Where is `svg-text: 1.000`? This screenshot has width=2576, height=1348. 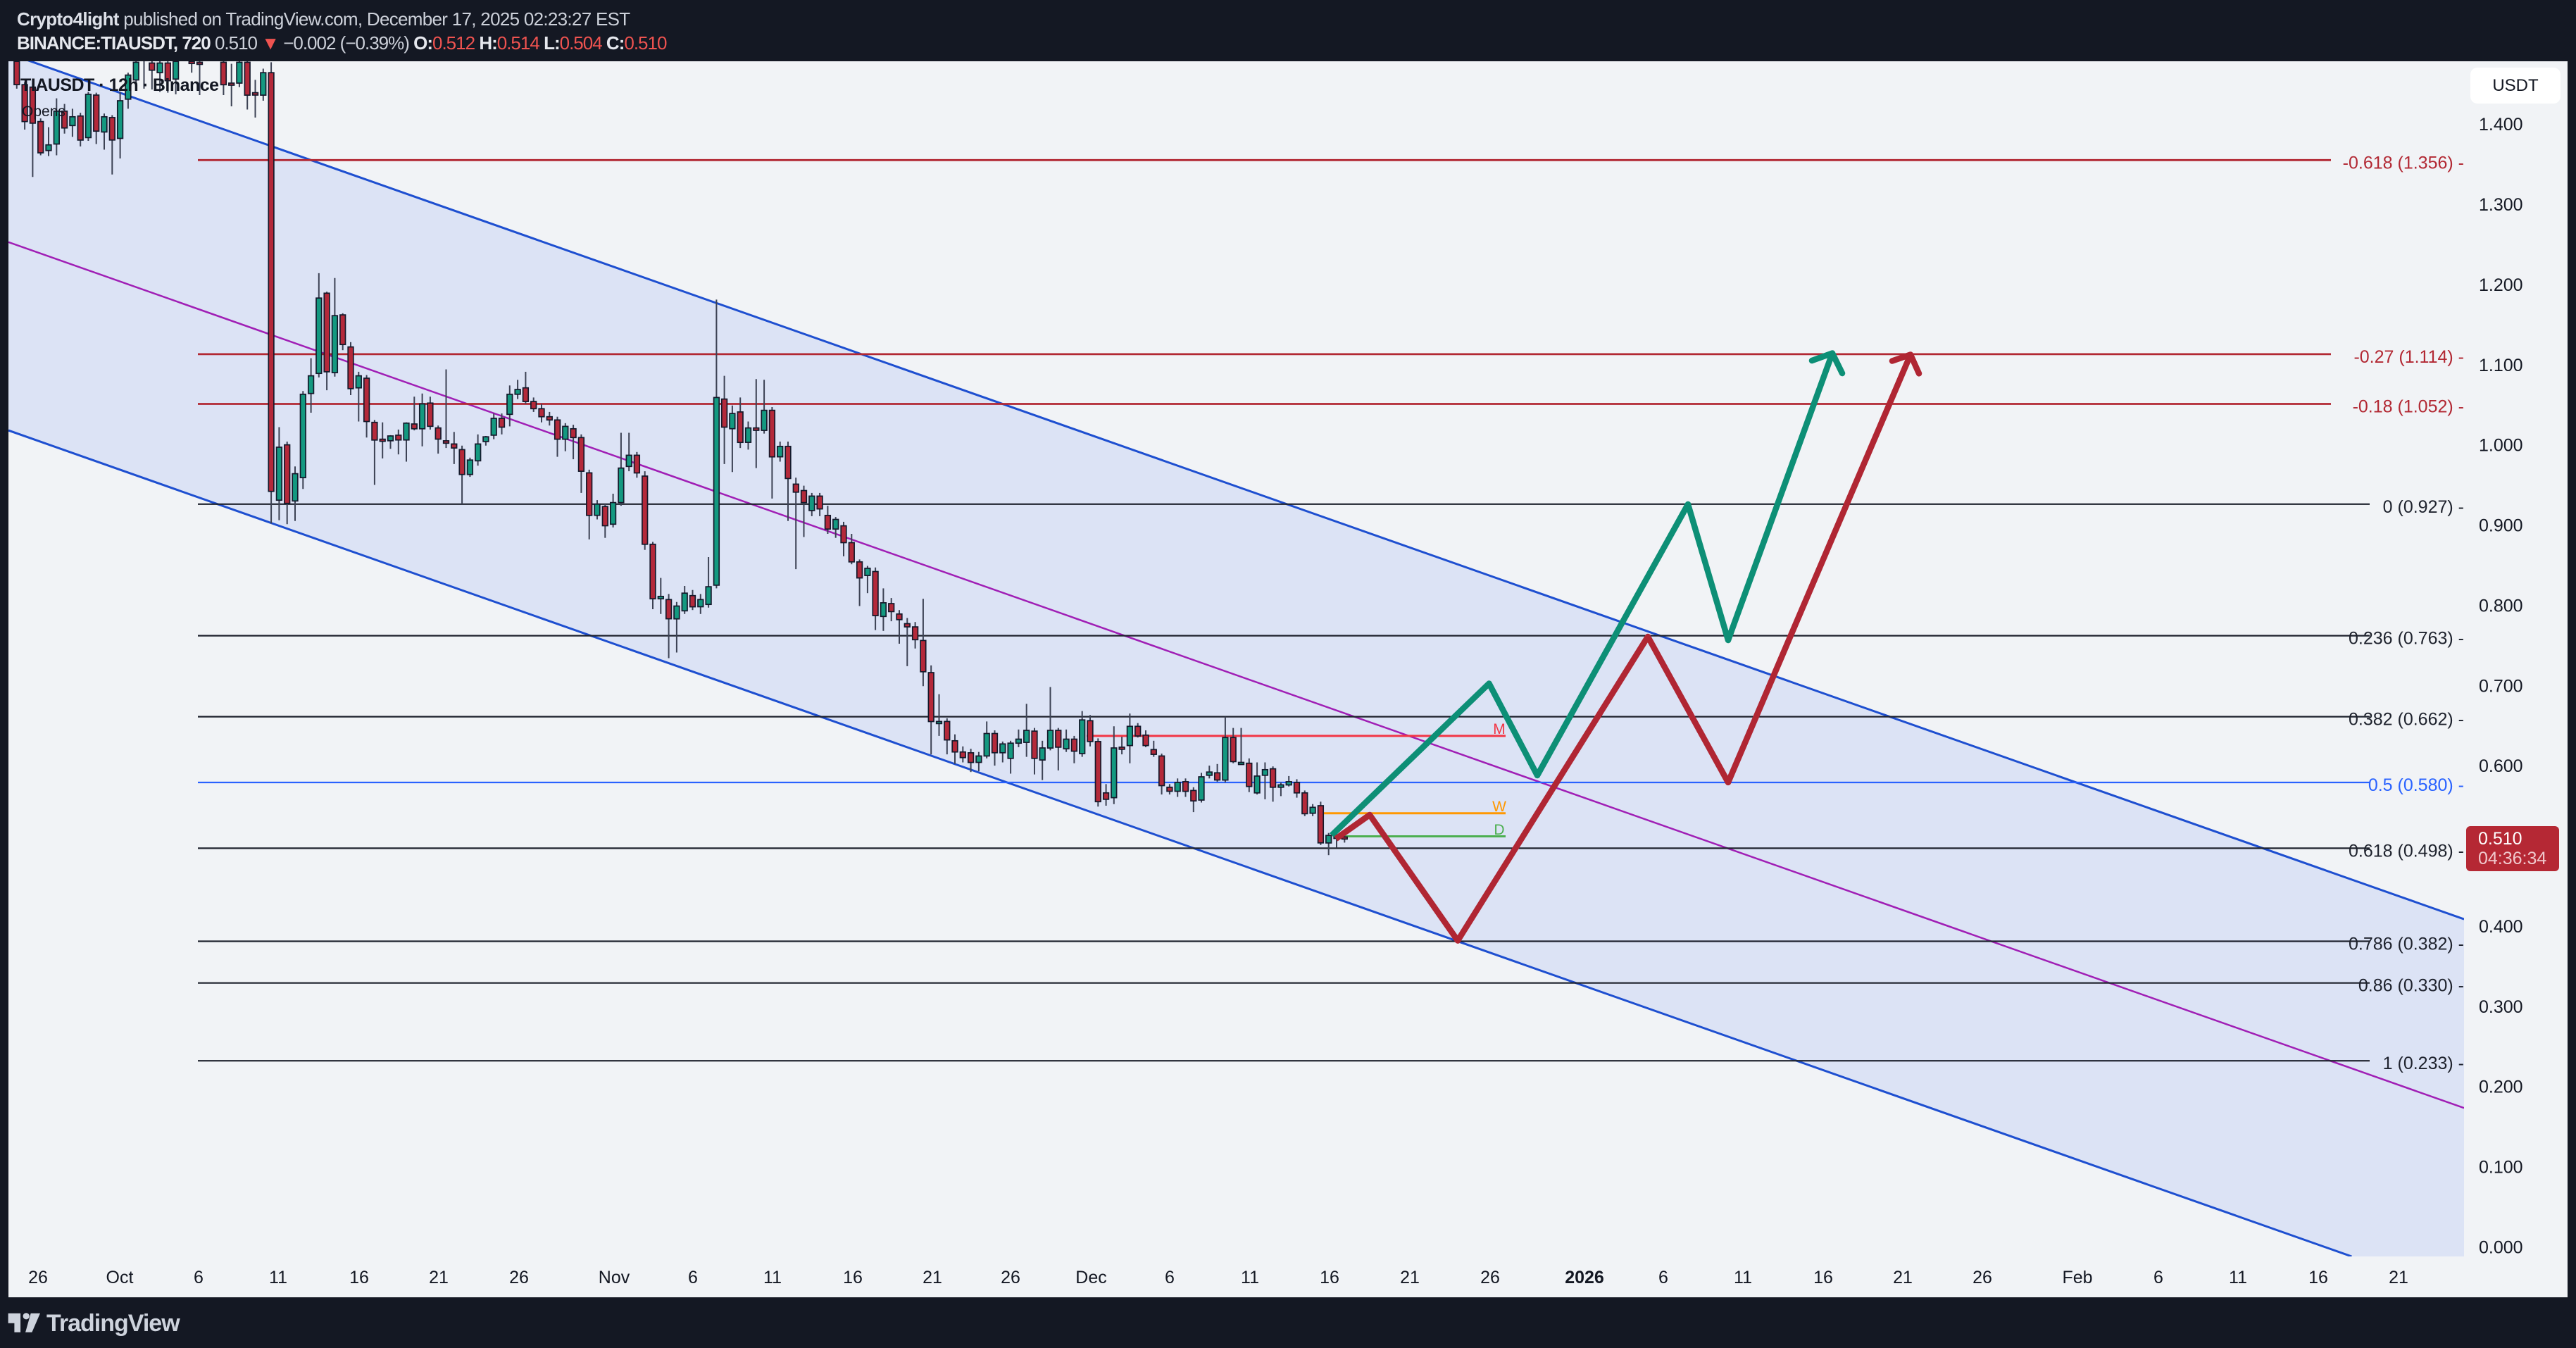
svg-text: 1.000 is located at coordinates (2501, 446).